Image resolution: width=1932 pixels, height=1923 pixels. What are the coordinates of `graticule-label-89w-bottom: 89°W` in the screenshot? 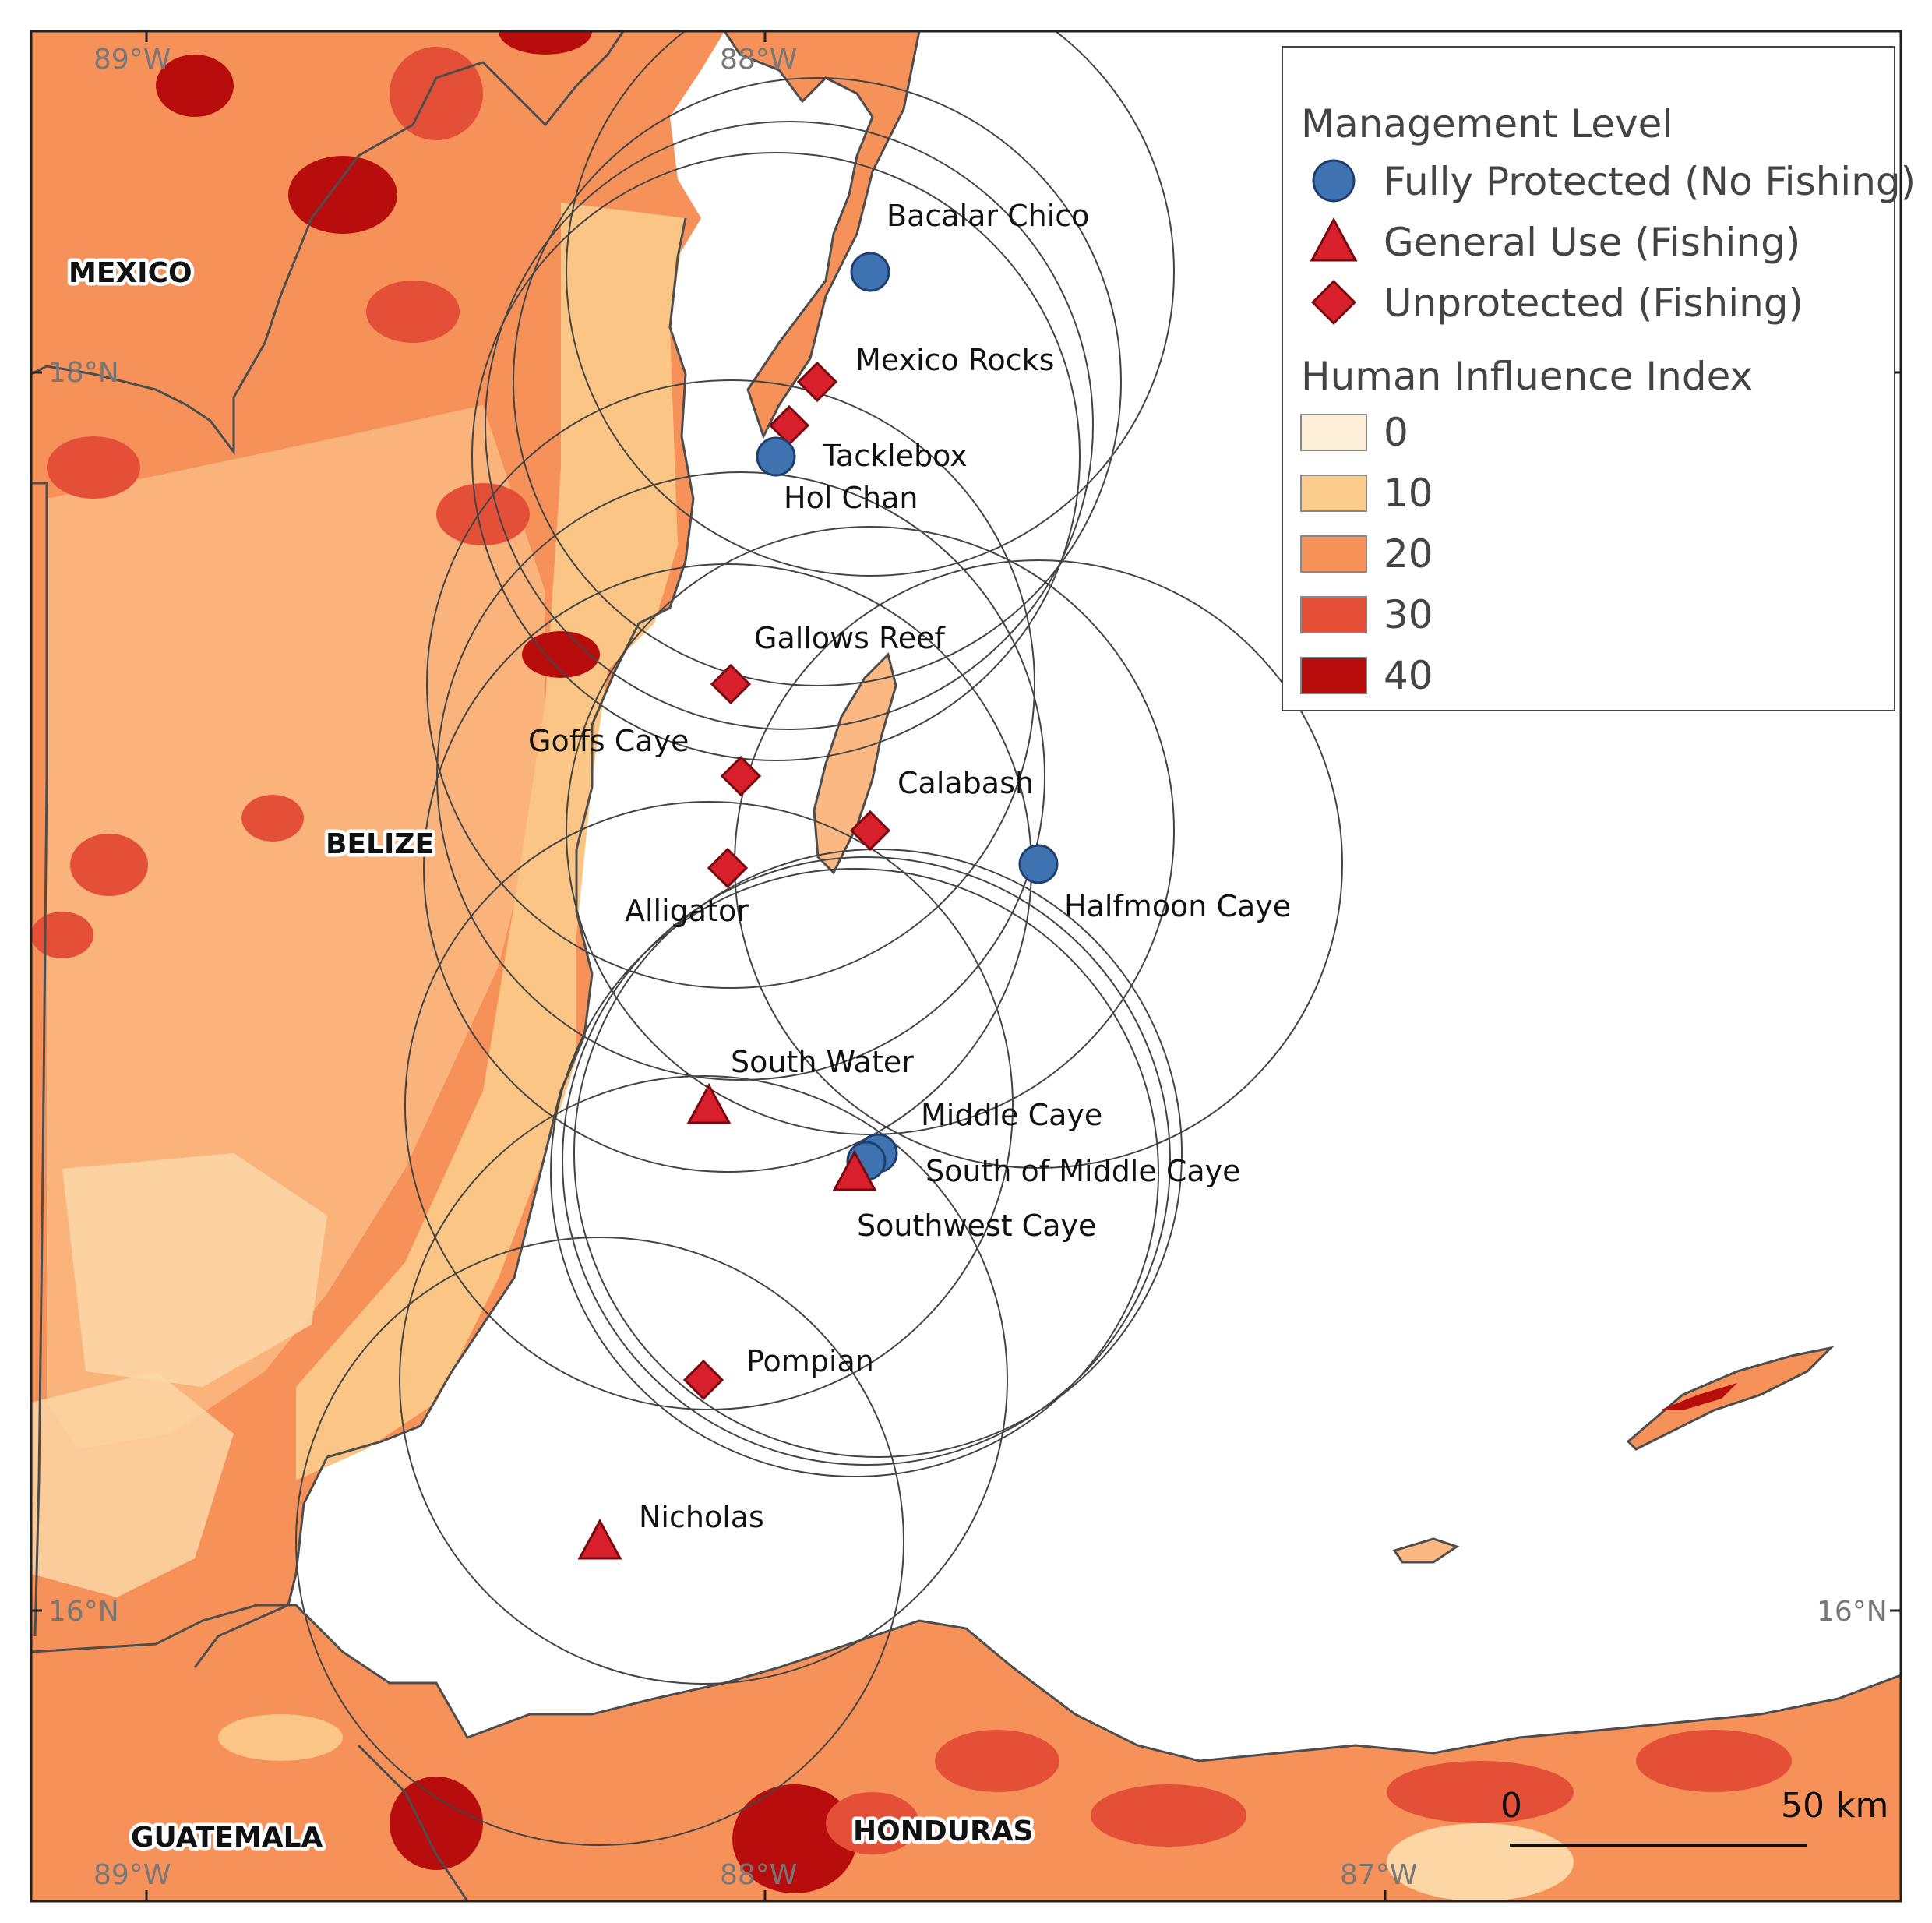 It's located at (132, 1875).